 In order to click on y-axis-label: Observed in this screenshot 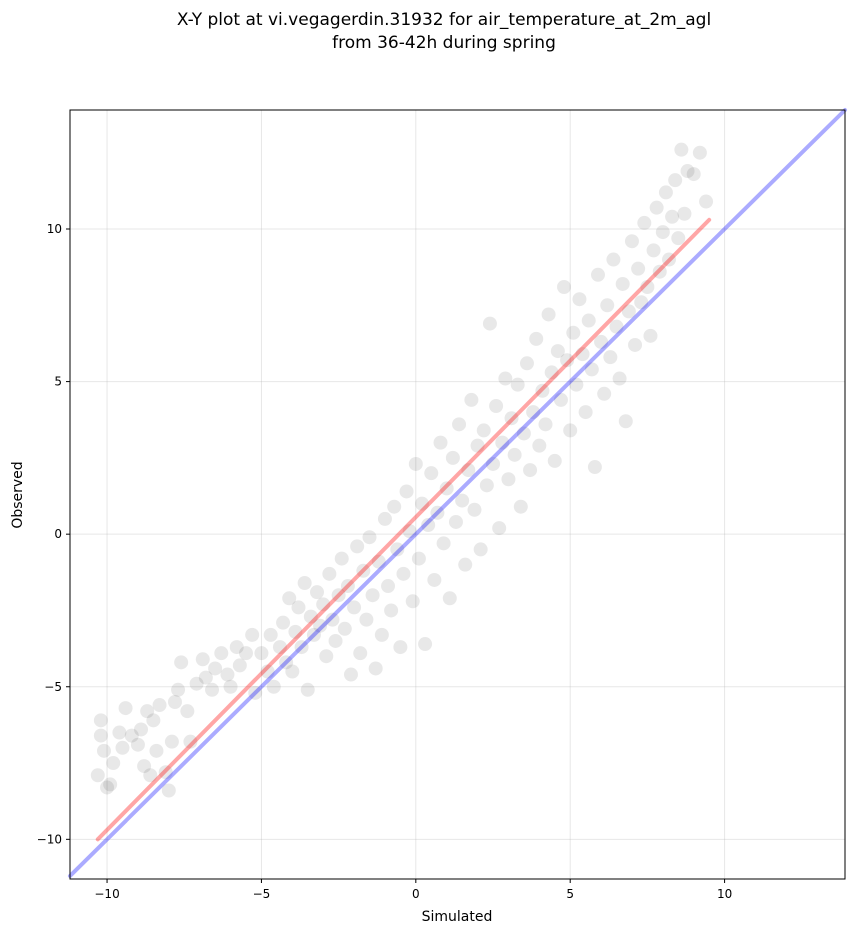, I will do `click(18, 494)`.